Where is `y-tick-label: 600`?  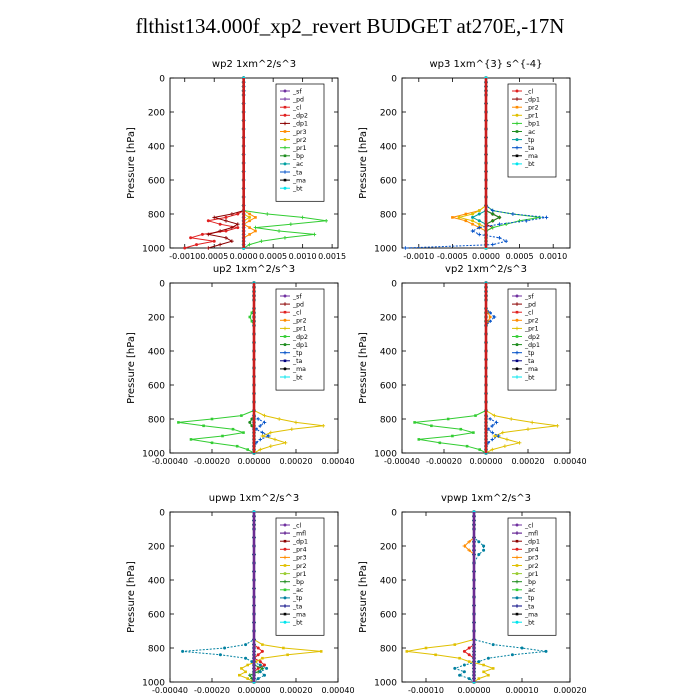
y-tick-label: 600 is located at coordinates (156, 182).